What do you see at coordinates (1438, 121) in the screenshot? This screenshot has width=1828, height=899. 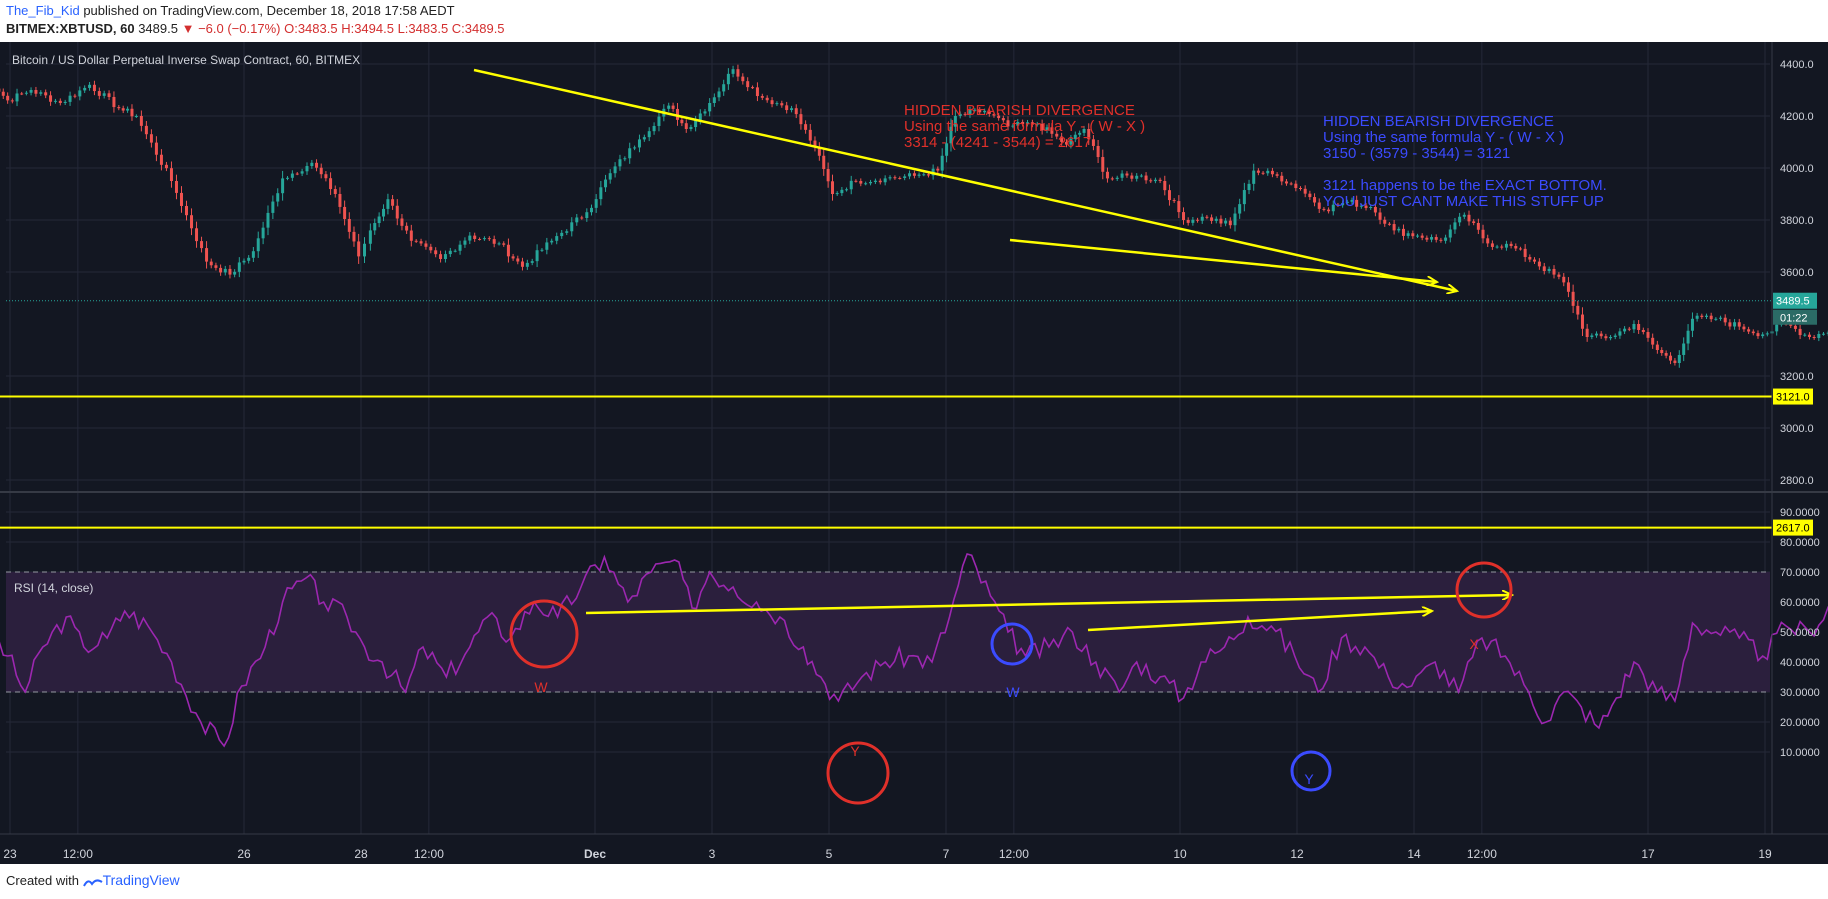 I see `blue-annotation-line: HIDDEN BEARISH DIVERGENCE` at bounding box center [1438, 121].